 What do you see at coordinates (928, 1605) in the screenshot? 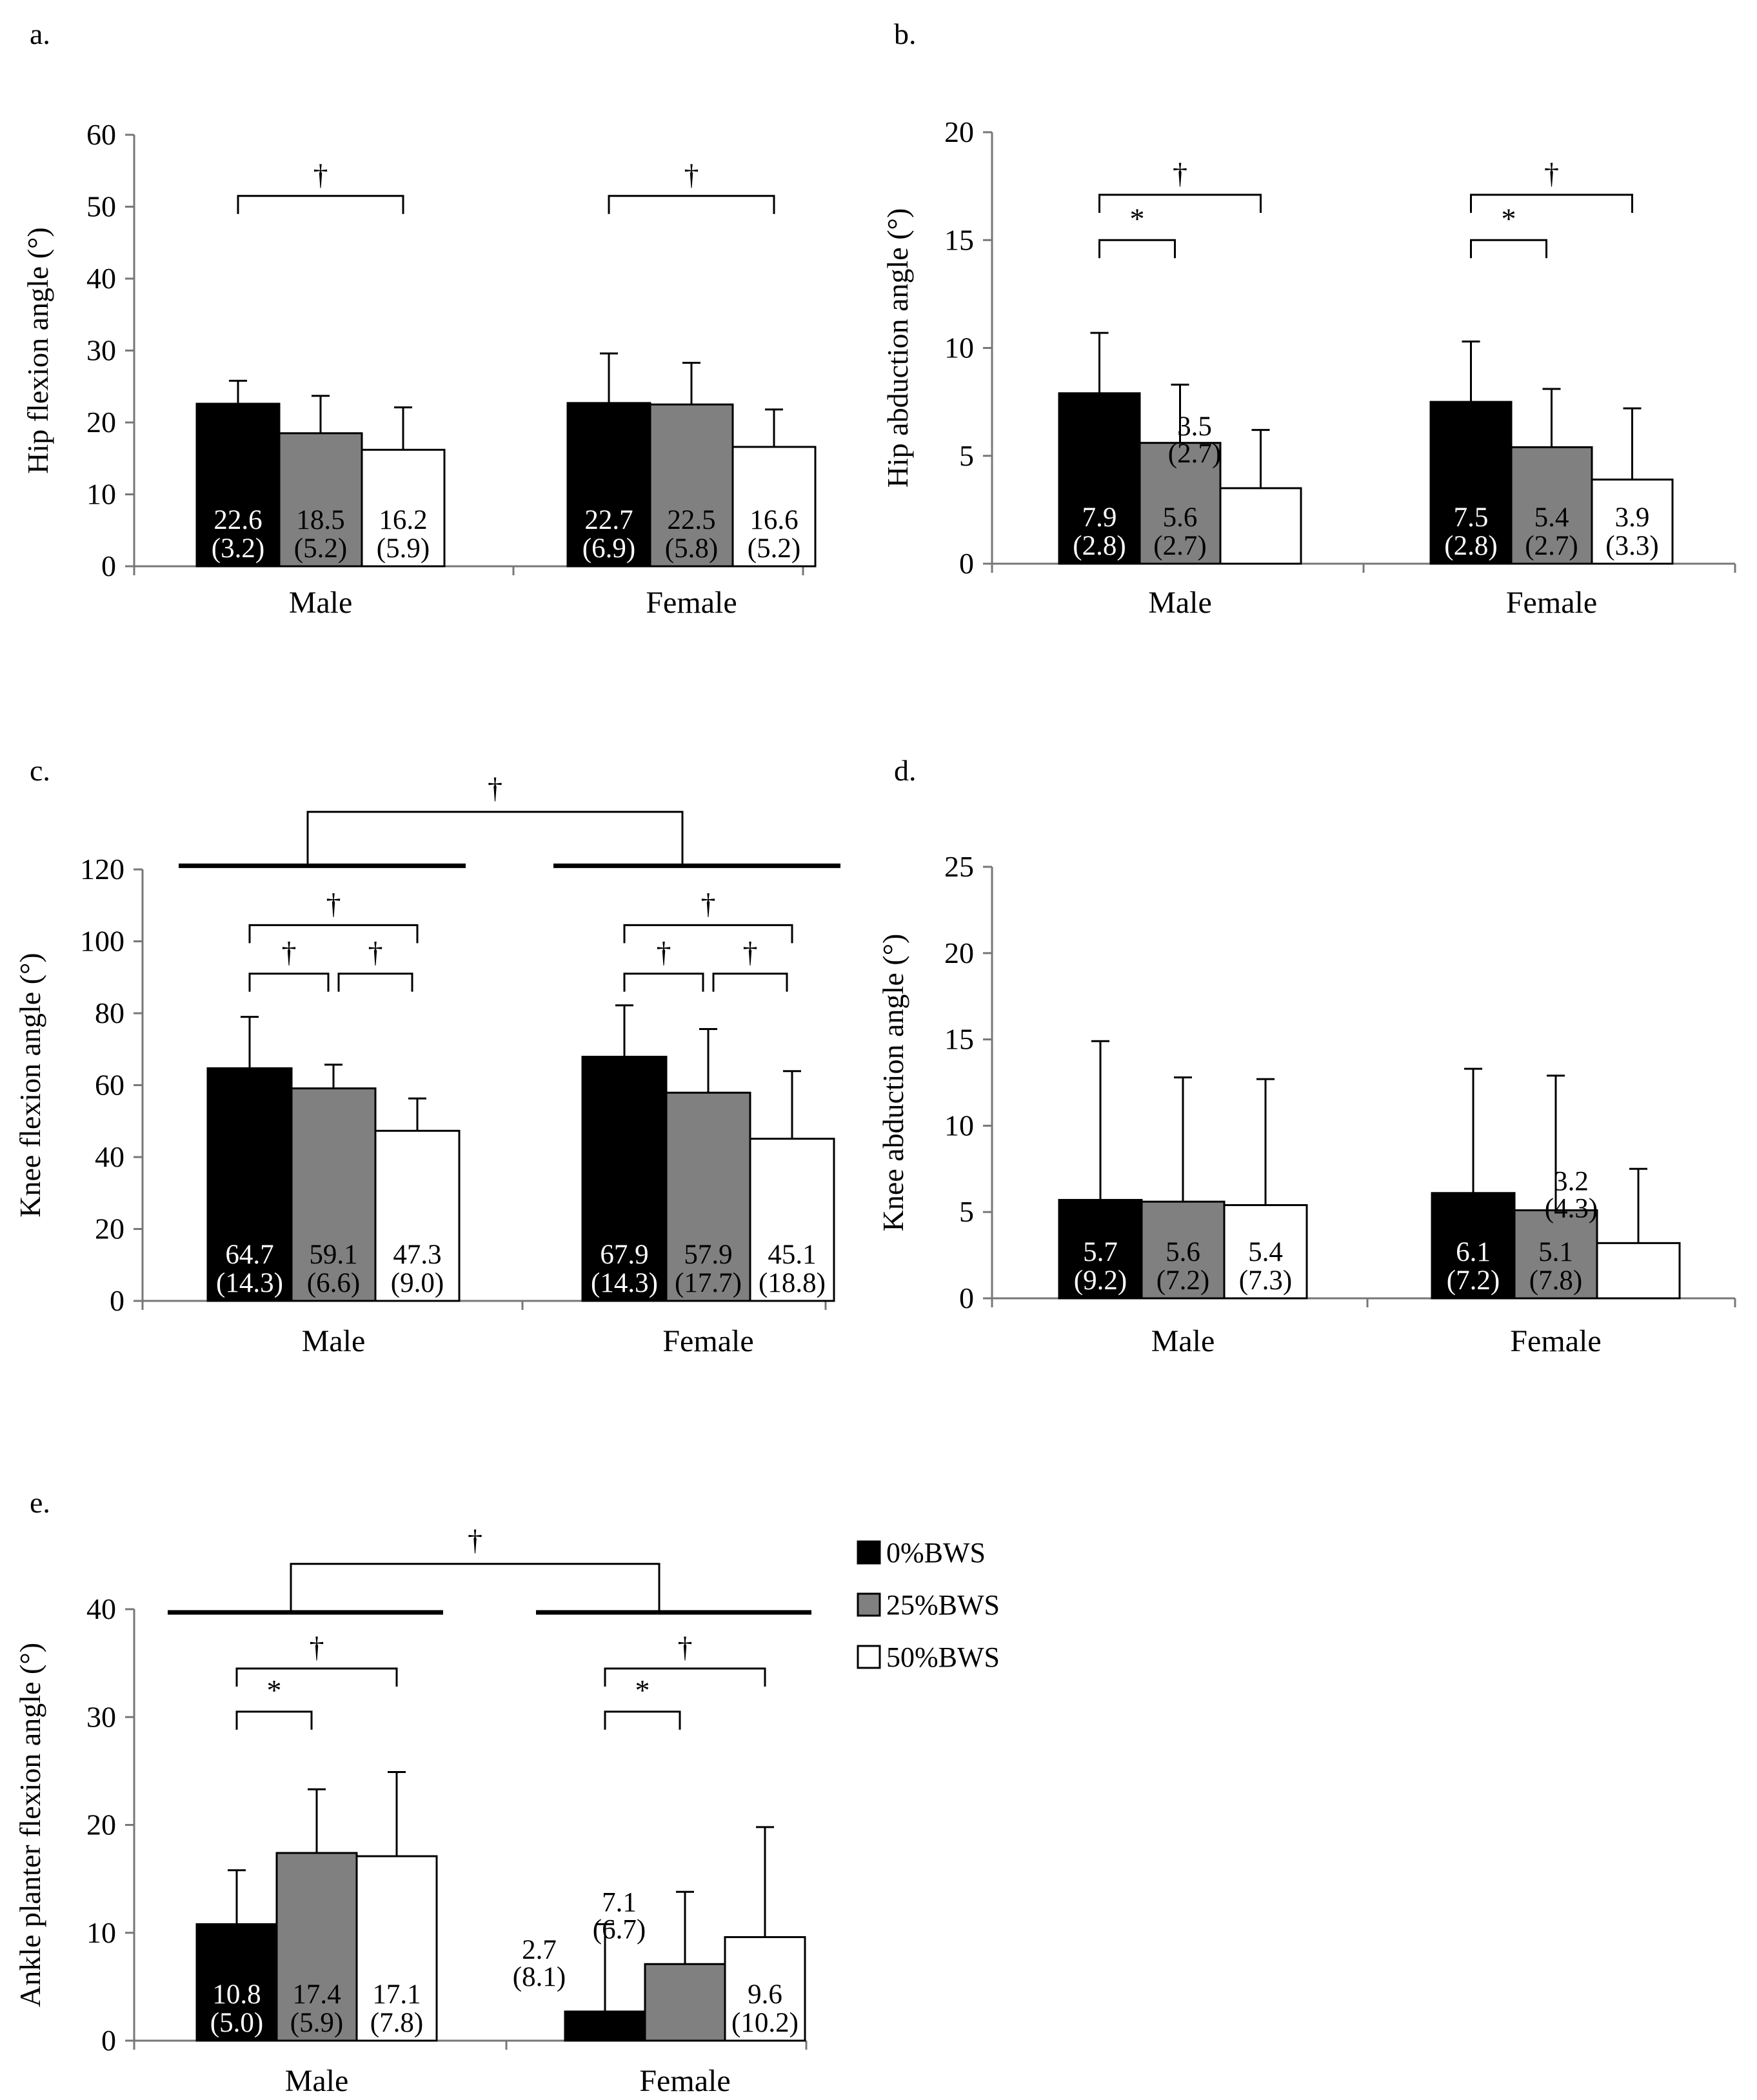
I see `legend: 0%BWS 25%BWS 50%BWS` at bounding box center [928, 1605].